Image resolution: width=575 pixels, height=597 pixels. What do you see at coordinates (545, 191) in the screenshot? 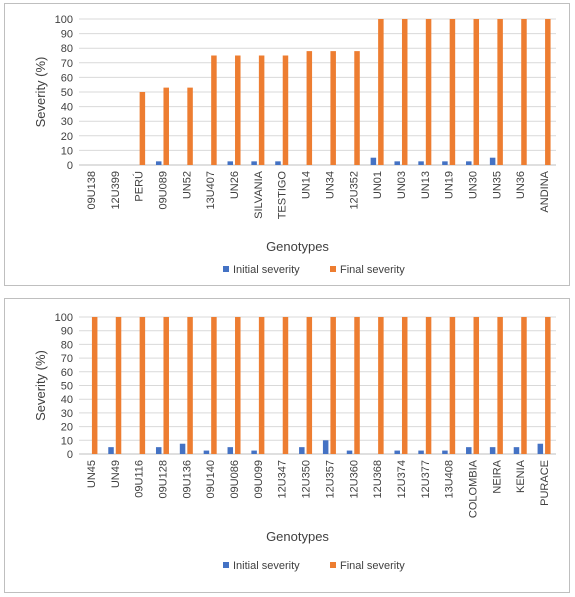
I see `x-tick-label: ANDINA` at bounding box center [545, 191].